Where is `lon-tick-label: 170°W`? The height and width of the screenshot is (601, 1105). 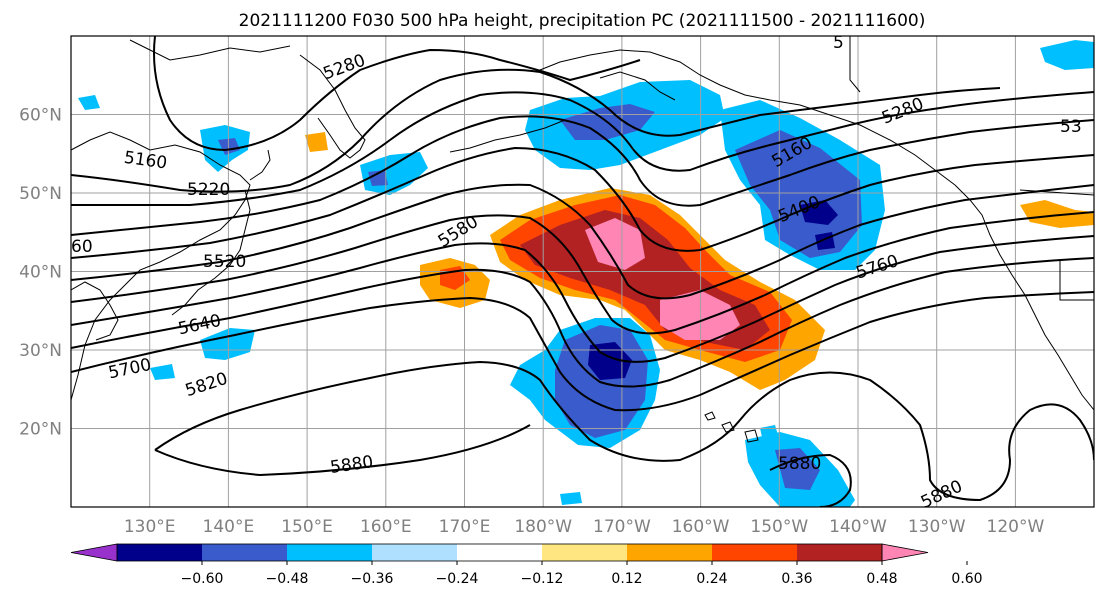
lon-tick-label: 170°W is located at coordinates (622, 527).